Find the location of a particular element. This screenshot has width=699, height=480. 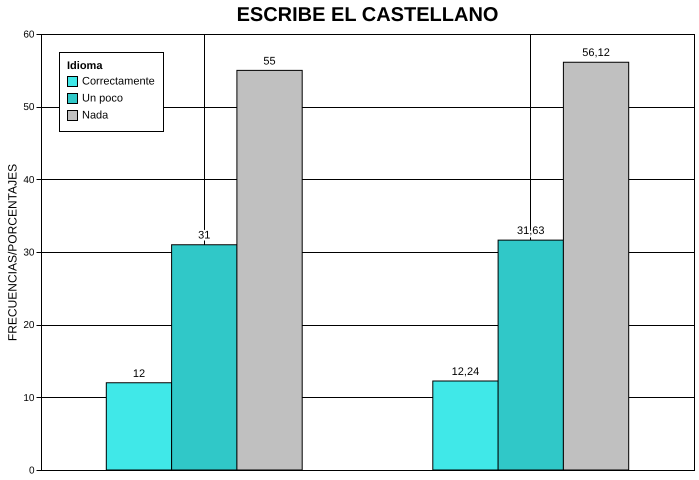

legend-label: Correctamente is located at coordinates (118, 82).